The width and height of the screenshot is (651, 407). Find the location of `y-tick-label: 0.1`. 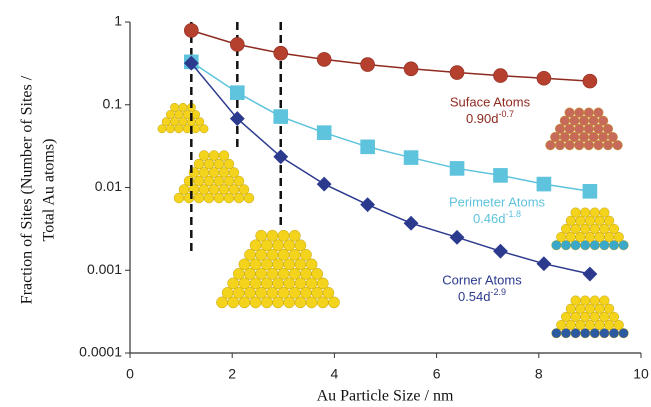

y-tick-label: 0.1 is located at coordinates (113, 103).